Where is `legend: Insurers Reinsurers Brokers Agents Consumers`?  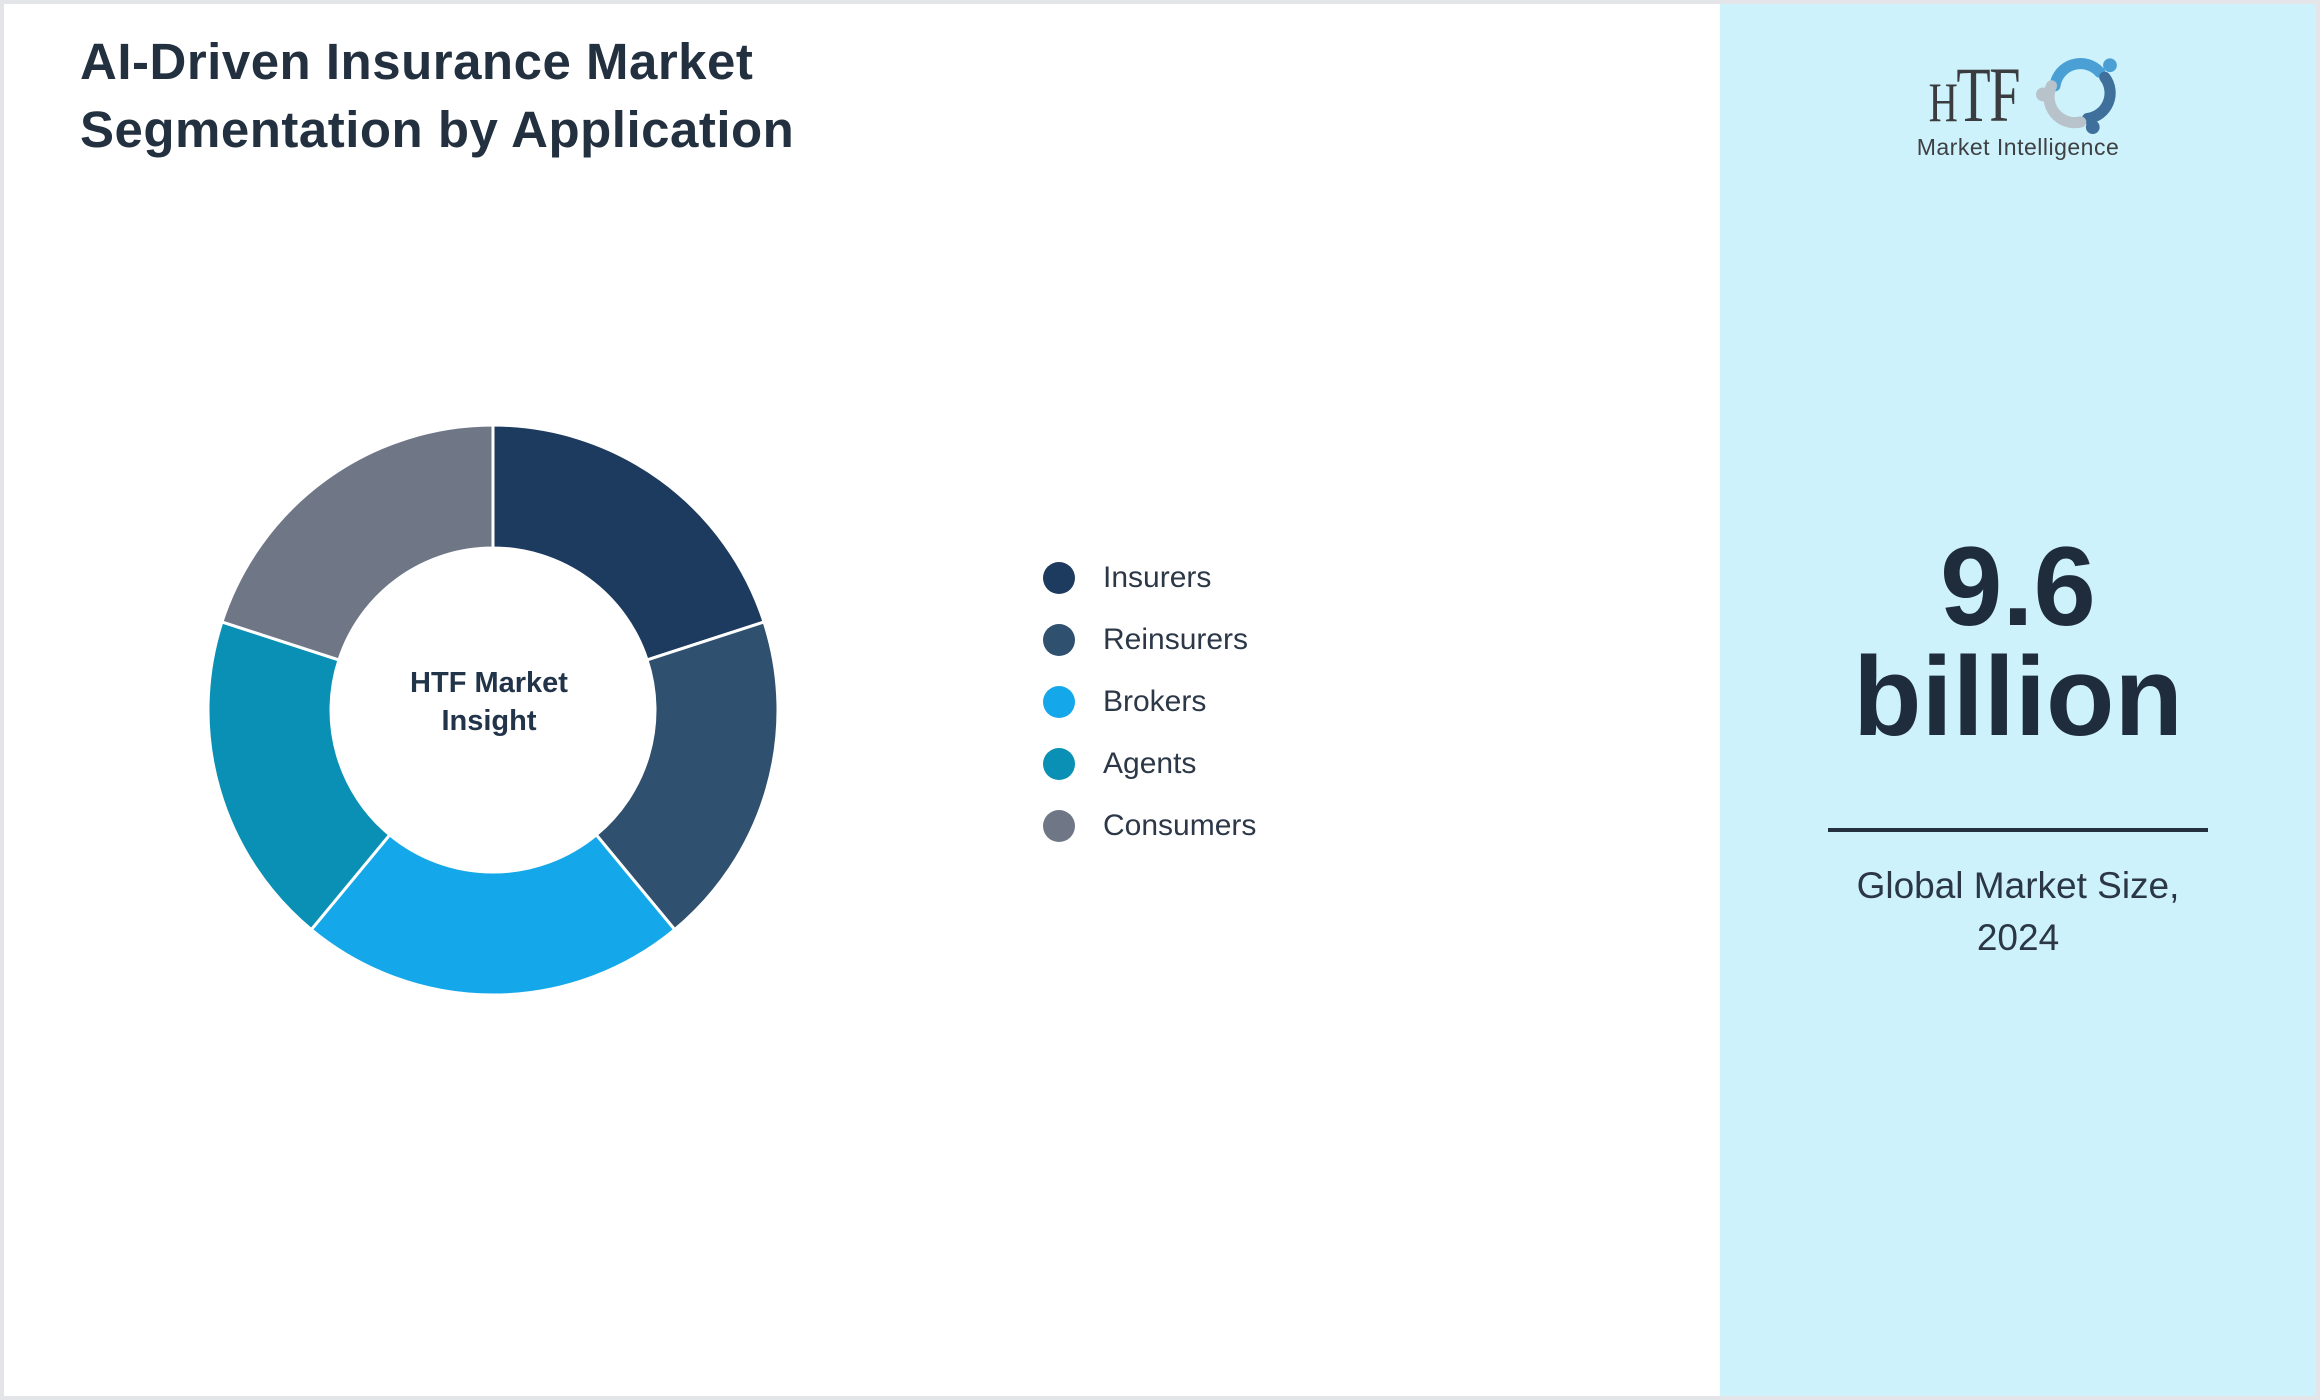 legend: Insurers Reinsurers Brokers Agents Consumers is located at coordinates (1149, 702).